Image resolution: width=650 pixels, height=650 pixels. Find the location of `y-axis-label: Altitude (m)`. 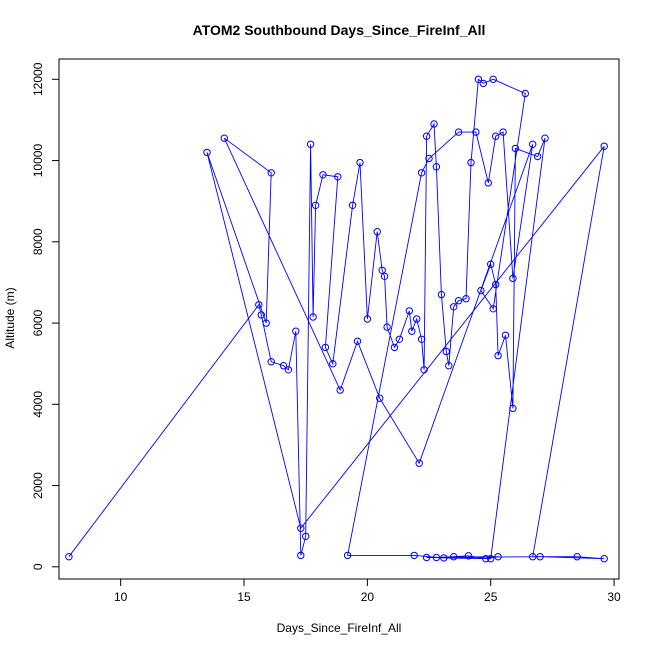

y-axis-label: Altitude (m) is located at coordinates (10, 317).